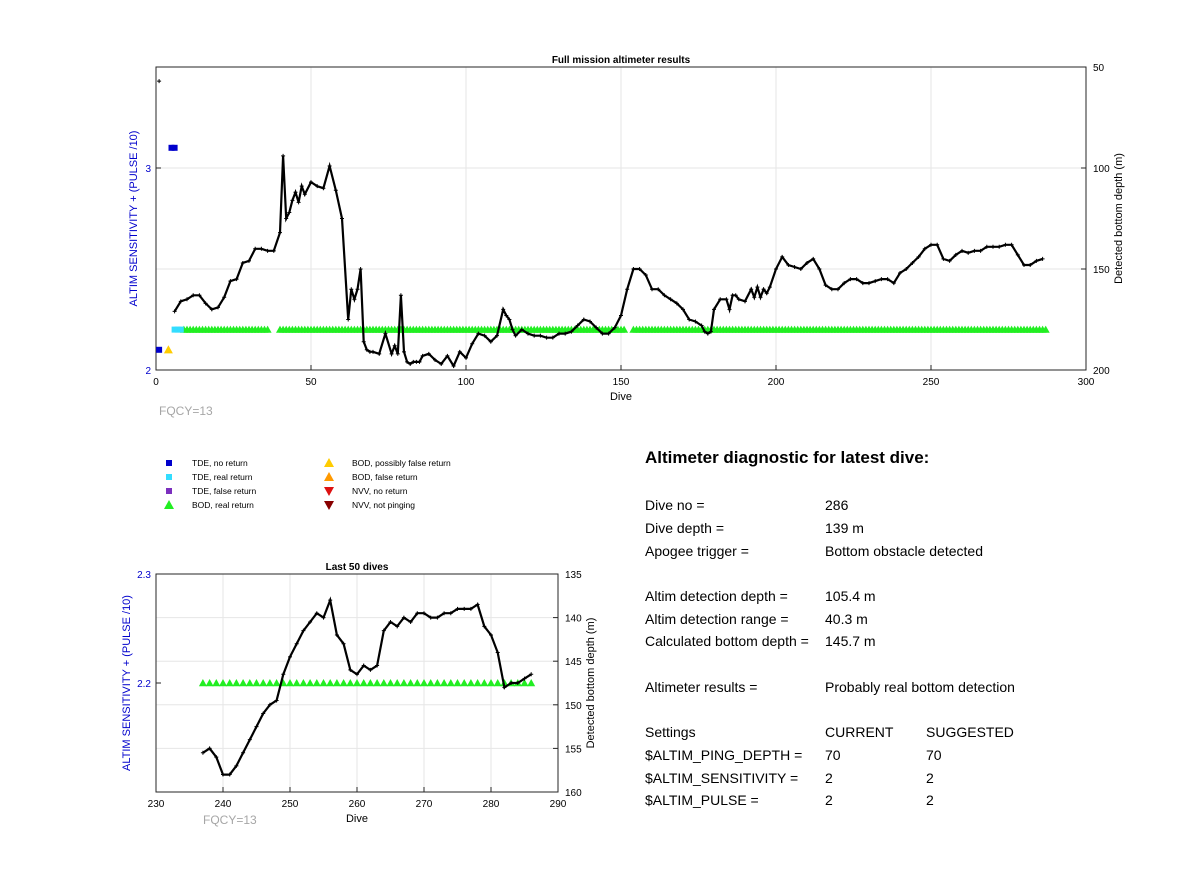 The height and width of the screenshot is (889, 1200). I want to click on y2-tick-label: 200, so click(1101, 371).